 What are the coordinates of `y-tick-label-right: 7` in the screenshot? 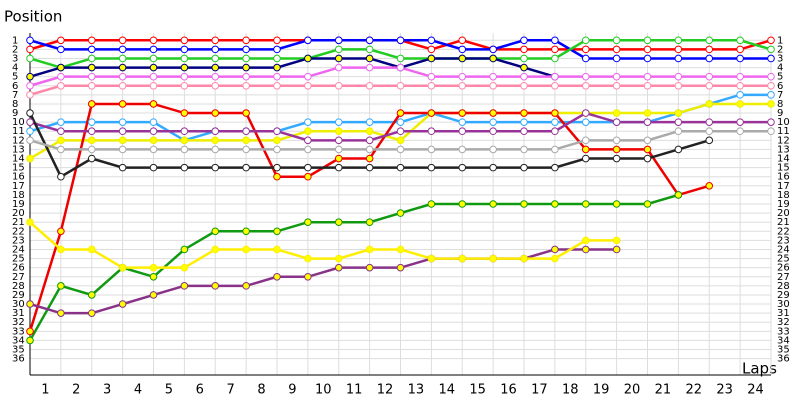 It's located at (780, 95).